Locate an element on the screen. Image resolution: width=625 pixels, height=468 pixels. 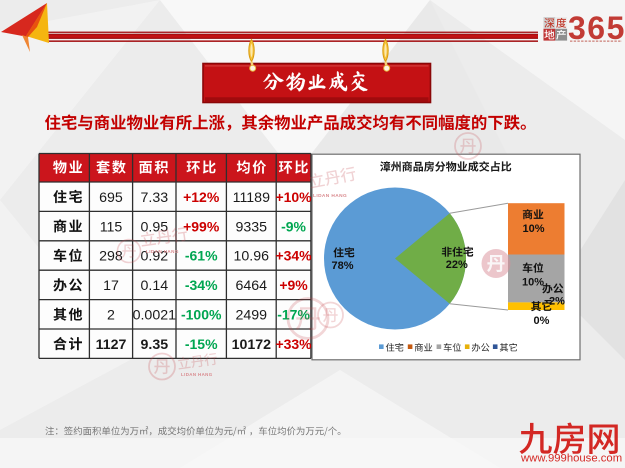
svg-text: 22% is located at coordinates (457, 265).